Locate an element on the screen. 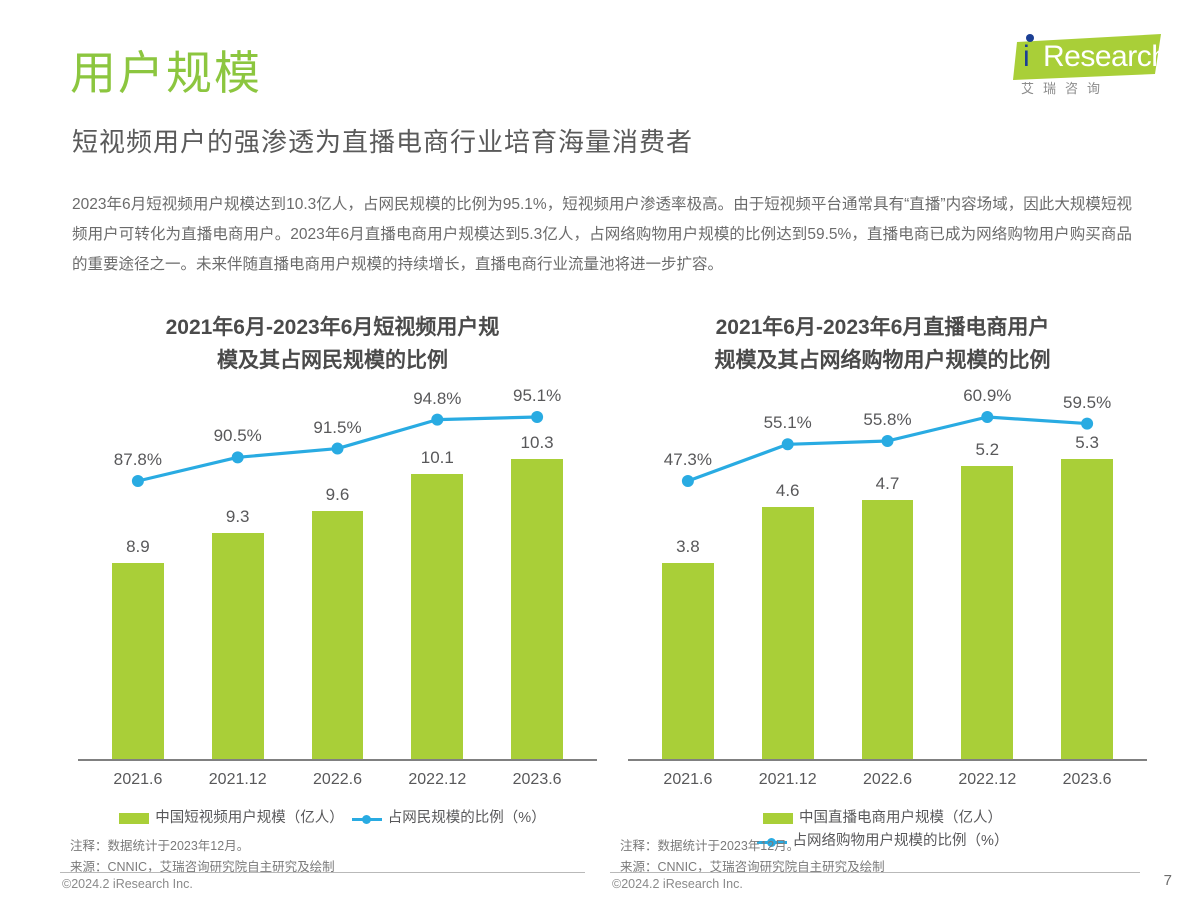 This screenshot has width=1200, height=900. copyright-left: ©2024.2 iResearch Inc. is located at coordinates (127, 884).